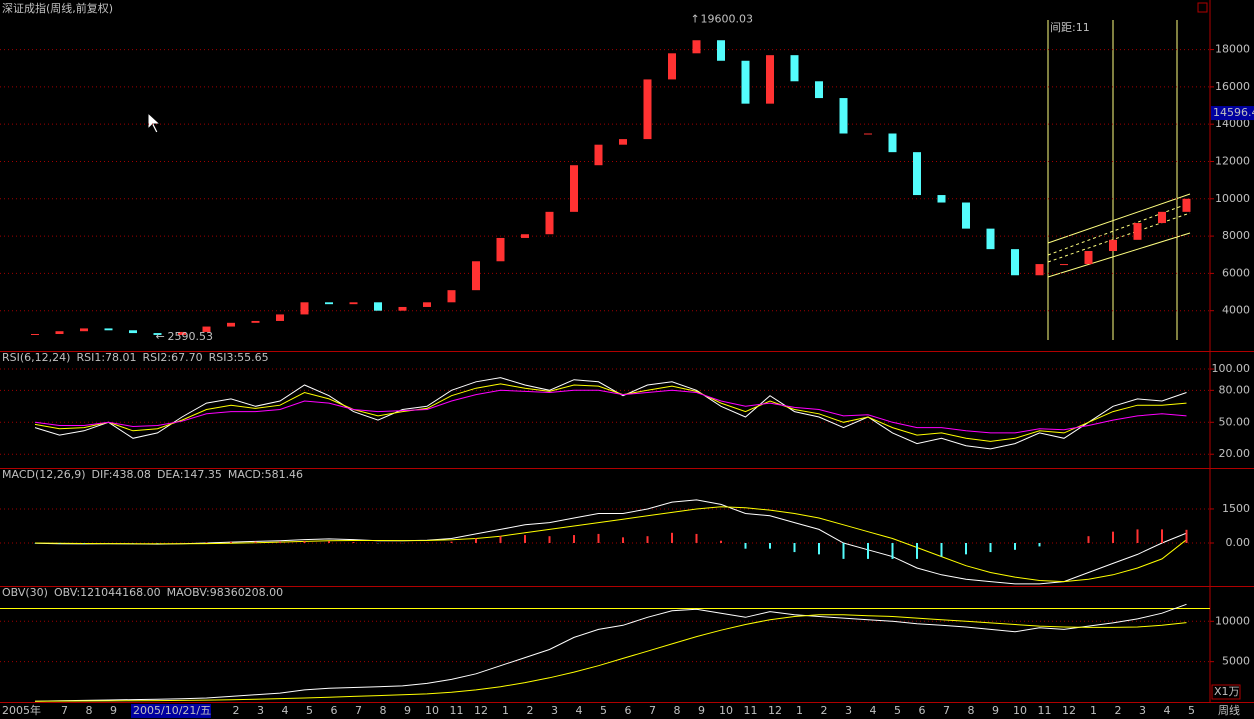 The width and height of the screenshot is (1254, 719). I want to click on legend-entry: RSI1:78.01, so click(106, 357).